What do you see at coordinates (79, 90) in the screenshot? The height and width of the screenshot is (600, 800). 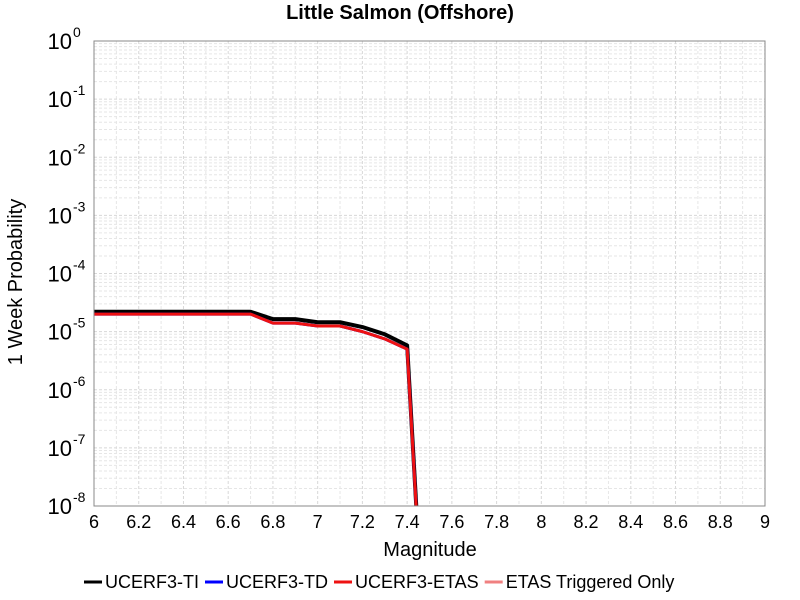 I see `tick-exponent: -1` at bounding box center [79, 90].